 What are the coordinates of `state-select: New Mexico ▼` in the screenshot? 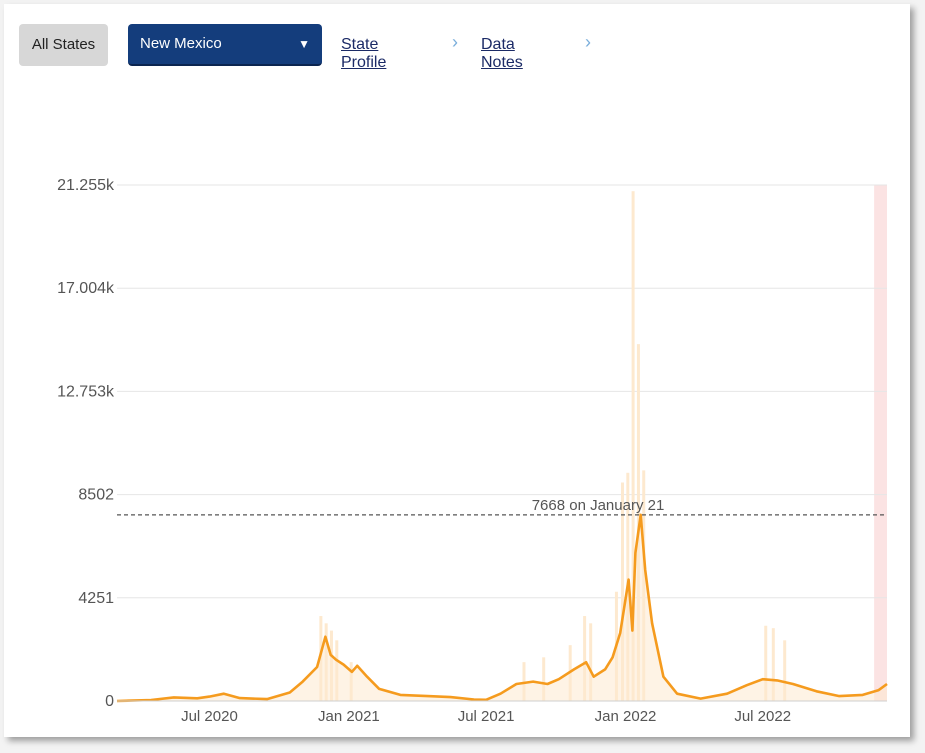 It's located at (225, 45).